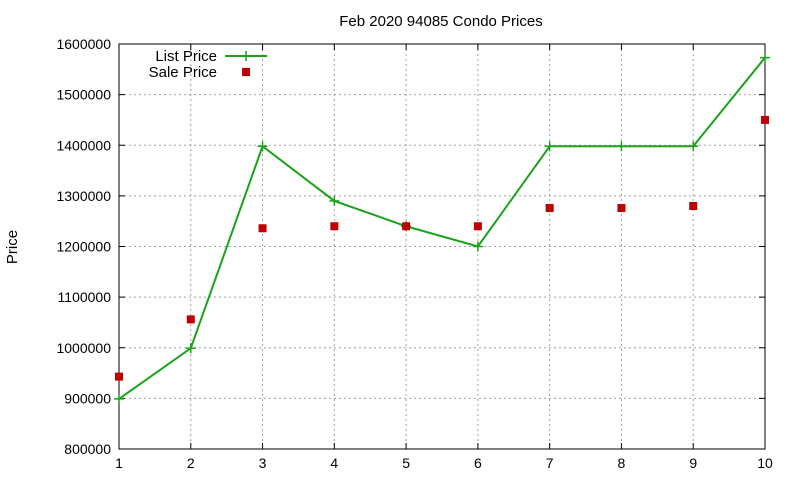  Describe the element at coordinates (478, 463) in the screenshot. I see `x-tick-label: 6` at that location.